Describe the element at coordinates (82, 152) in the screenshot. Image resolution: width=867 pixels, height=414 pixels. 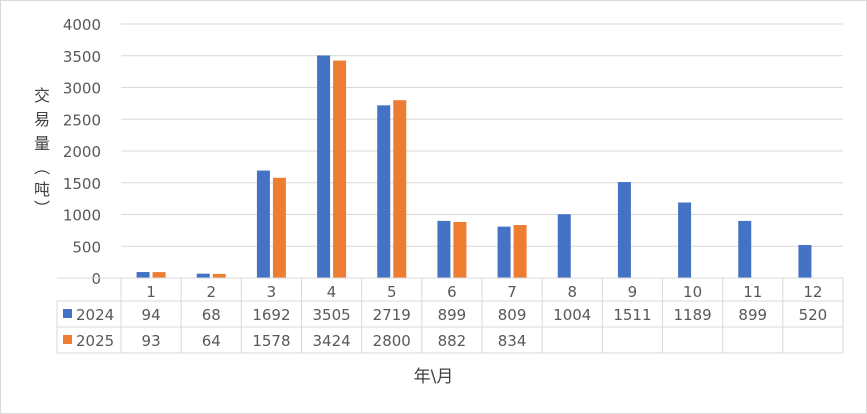
I see `y-tick-label: 2000` at that location.